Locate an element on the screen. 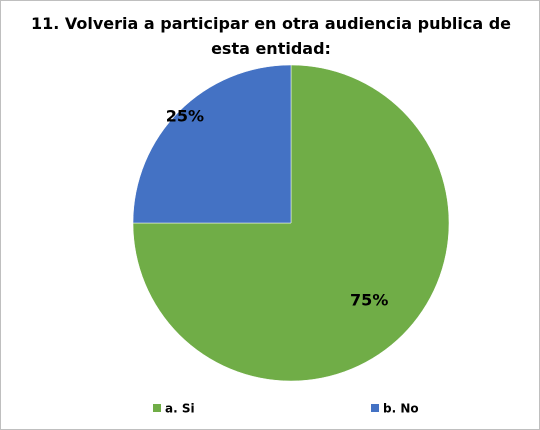 This screenshot has width=540, height=430. legend-label: a. Si is located at coordinates (180, 409).